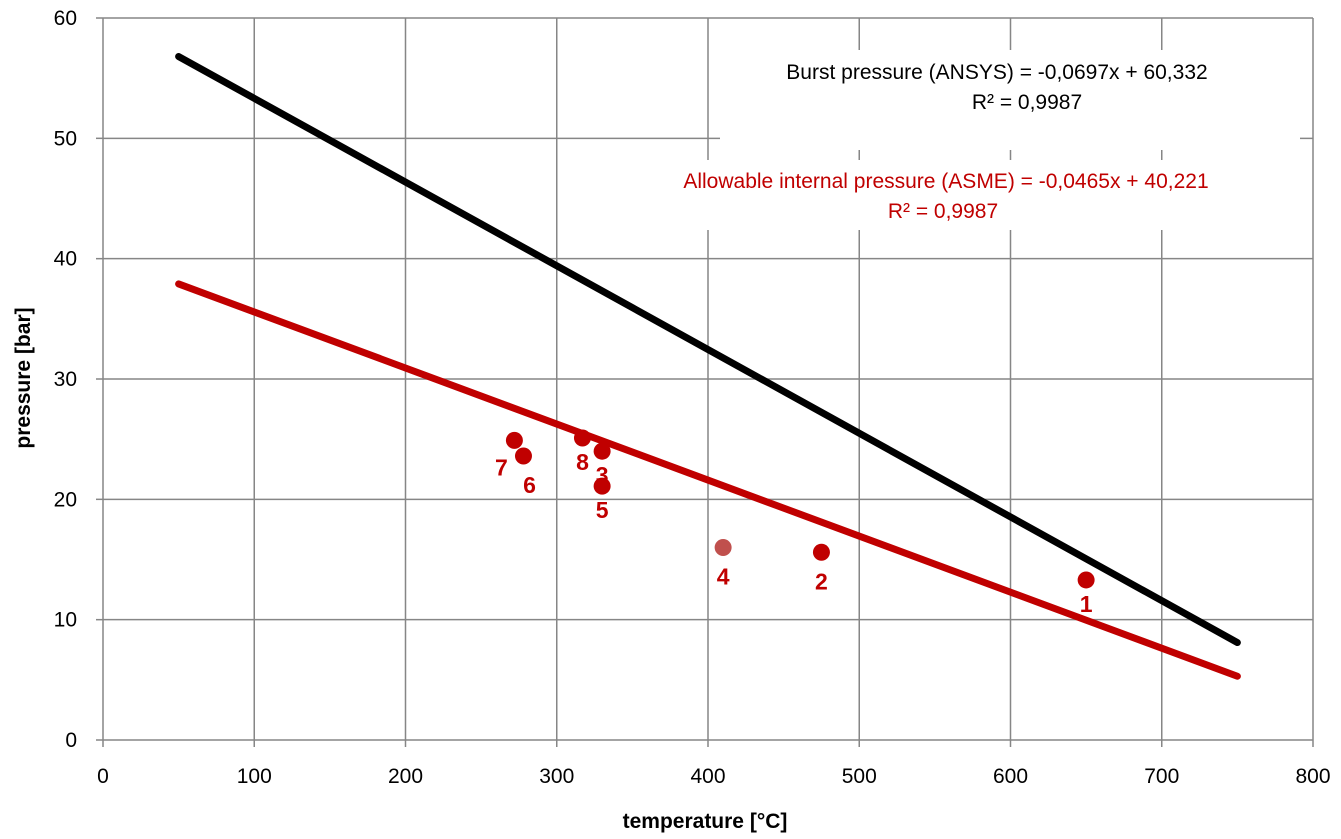 Image resolution: width=1341 pixels, height=839 pixels. Describe the element at coordinates (1086, 604) in the screenshot. I see `point-label-1: 1` at that location.